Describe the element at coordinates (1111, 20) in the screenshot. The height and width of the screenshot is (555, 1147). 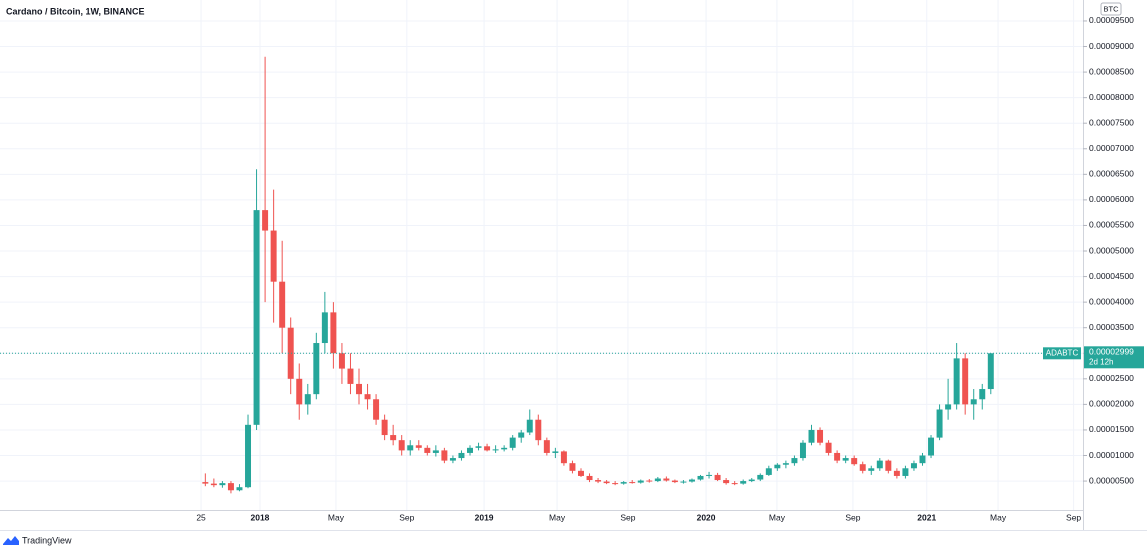
I see `y-tick-label: 0.00009500` at that location.